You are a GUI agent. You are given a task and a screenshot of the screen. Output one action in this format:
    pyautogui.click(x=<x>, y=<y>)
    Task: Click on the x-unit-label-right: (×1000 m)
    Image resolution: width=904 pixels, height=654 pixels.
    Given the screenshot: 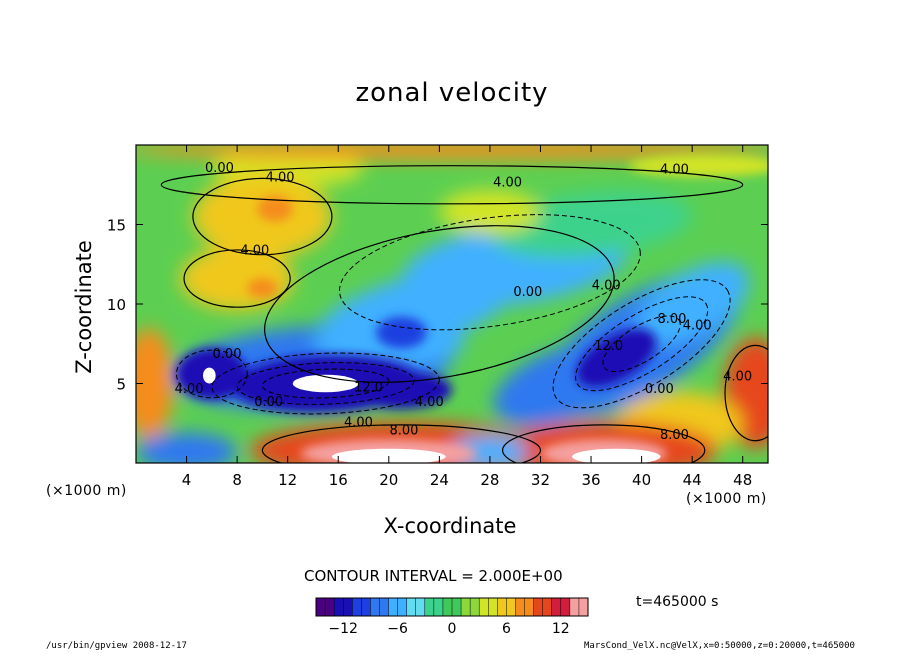 What is the action you would take?
    pyautogui.click(x=726, y=499)
    